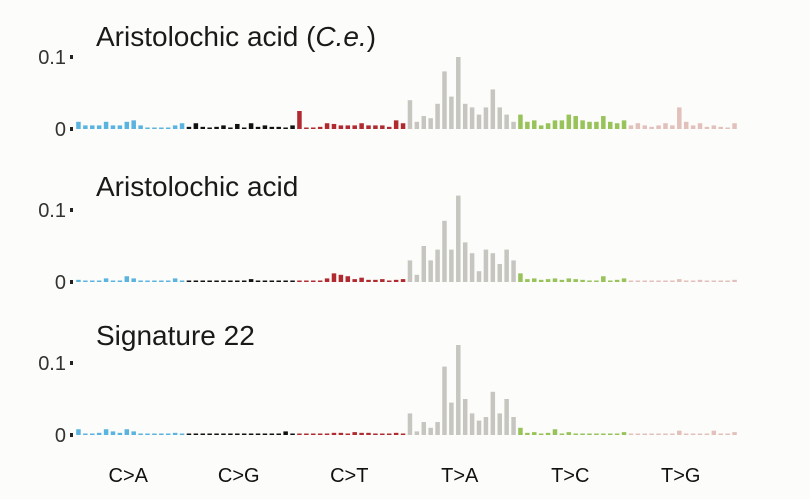  I want to click on x-category-label: T>C, so click(570, 476).